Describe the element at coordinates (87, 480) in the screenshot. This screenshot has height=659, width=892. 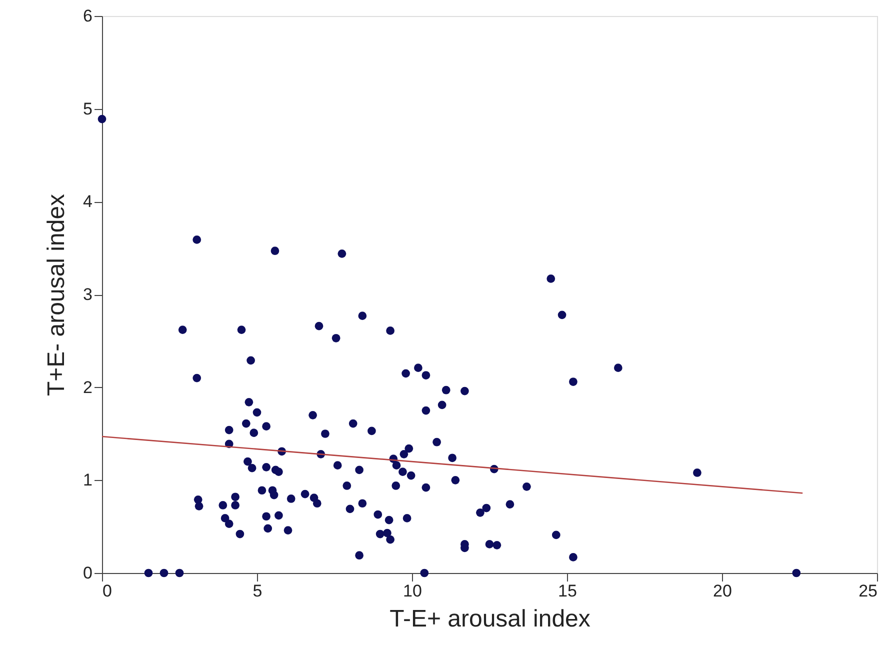
I see `y-tick-label: 1` at that location.